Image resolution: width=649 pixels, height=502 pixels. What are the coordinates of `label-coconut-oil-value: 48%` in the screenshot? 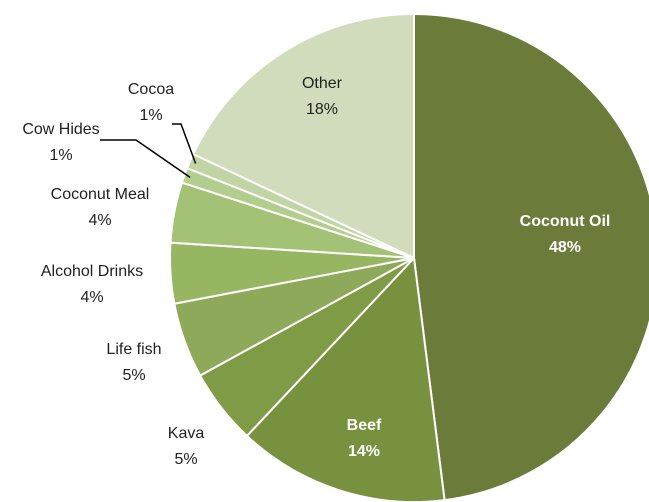 It's located at (565, 247).